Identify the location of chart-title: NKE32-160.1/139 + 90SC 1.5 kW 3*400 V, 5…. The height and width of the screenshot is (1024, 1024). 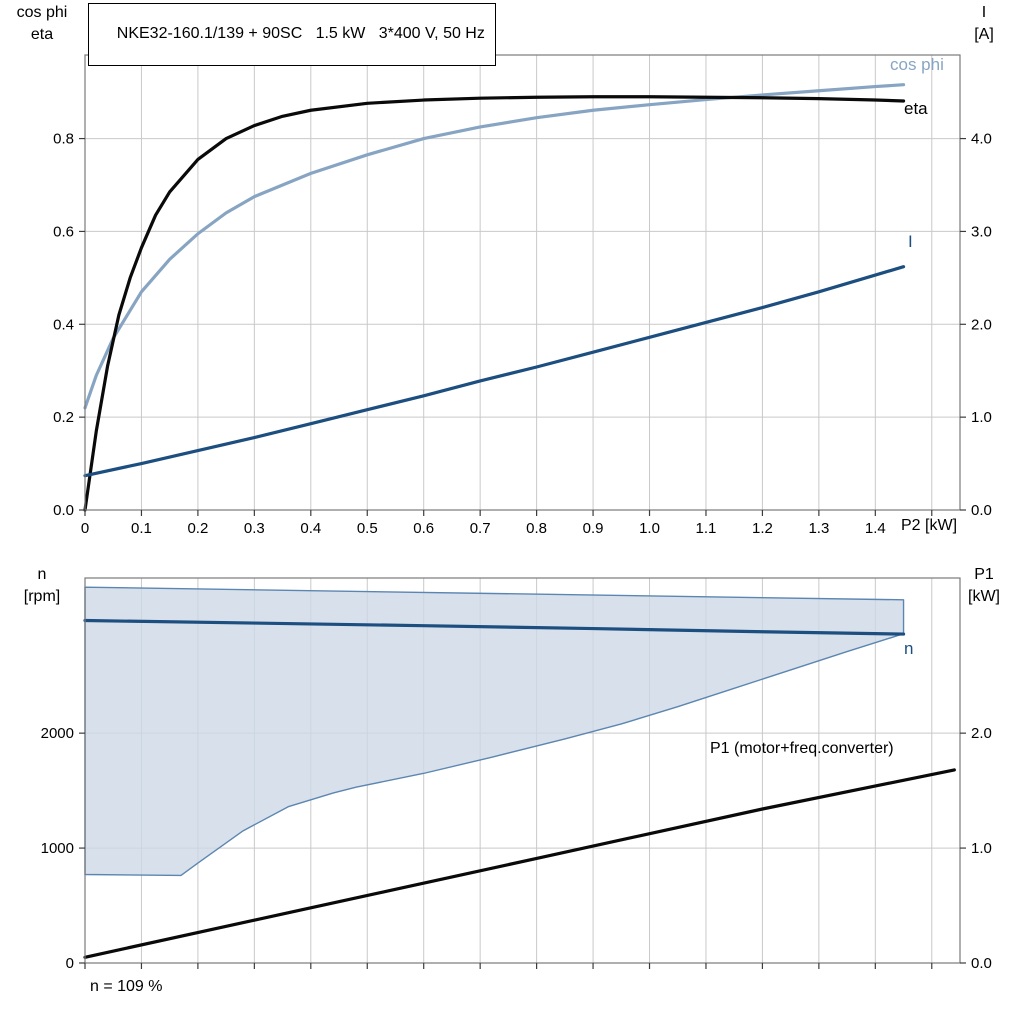
(300, 33).